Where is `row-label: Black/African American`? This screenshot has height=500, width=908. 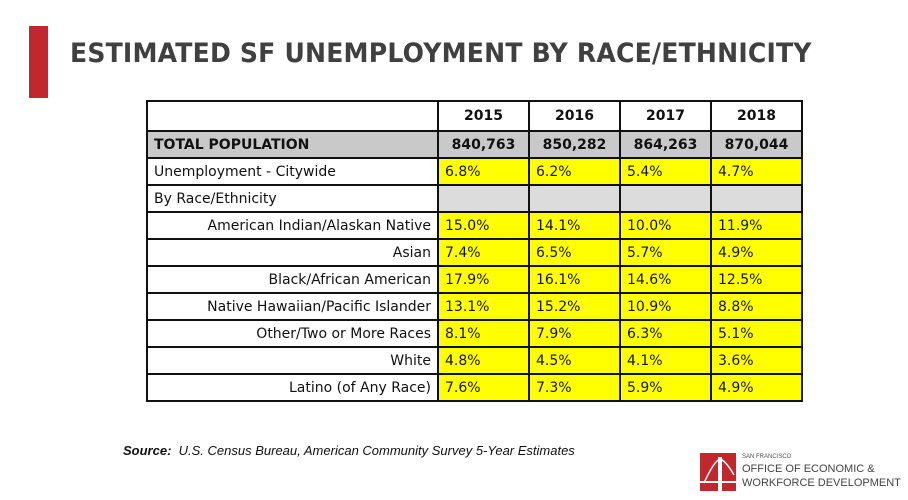
row-label: Black/African American is located at coordinates (292, 279).